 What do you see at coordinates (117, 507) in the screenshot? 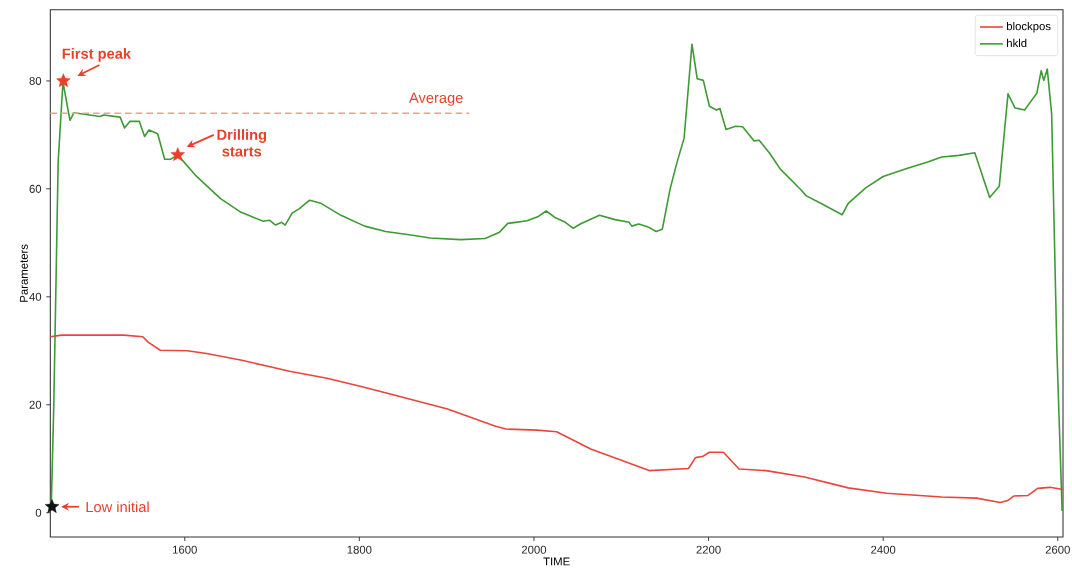
I see `annotation: Low initial` at bounding box center [117, 507].